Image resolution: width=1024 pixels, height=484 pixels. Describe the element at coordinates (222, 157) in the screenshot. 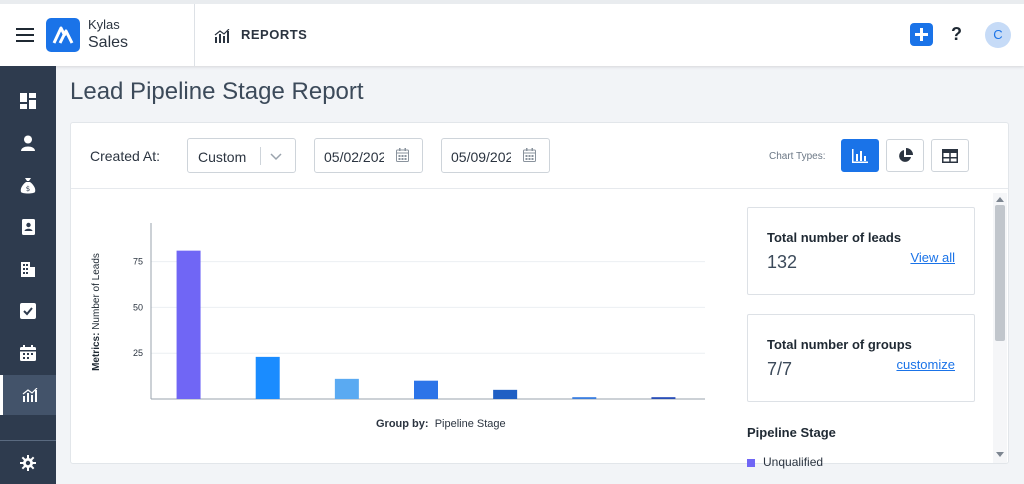

I see `date-range-value: Custom` at that location.